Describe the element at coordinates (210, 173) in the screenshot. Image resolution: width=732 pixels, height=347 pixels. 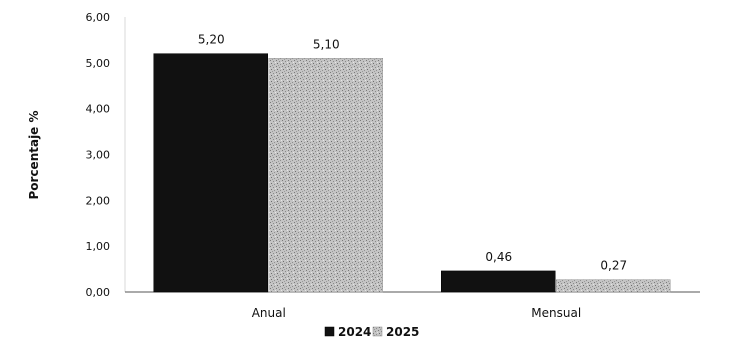
I see `bar-anual-2024` at that location.